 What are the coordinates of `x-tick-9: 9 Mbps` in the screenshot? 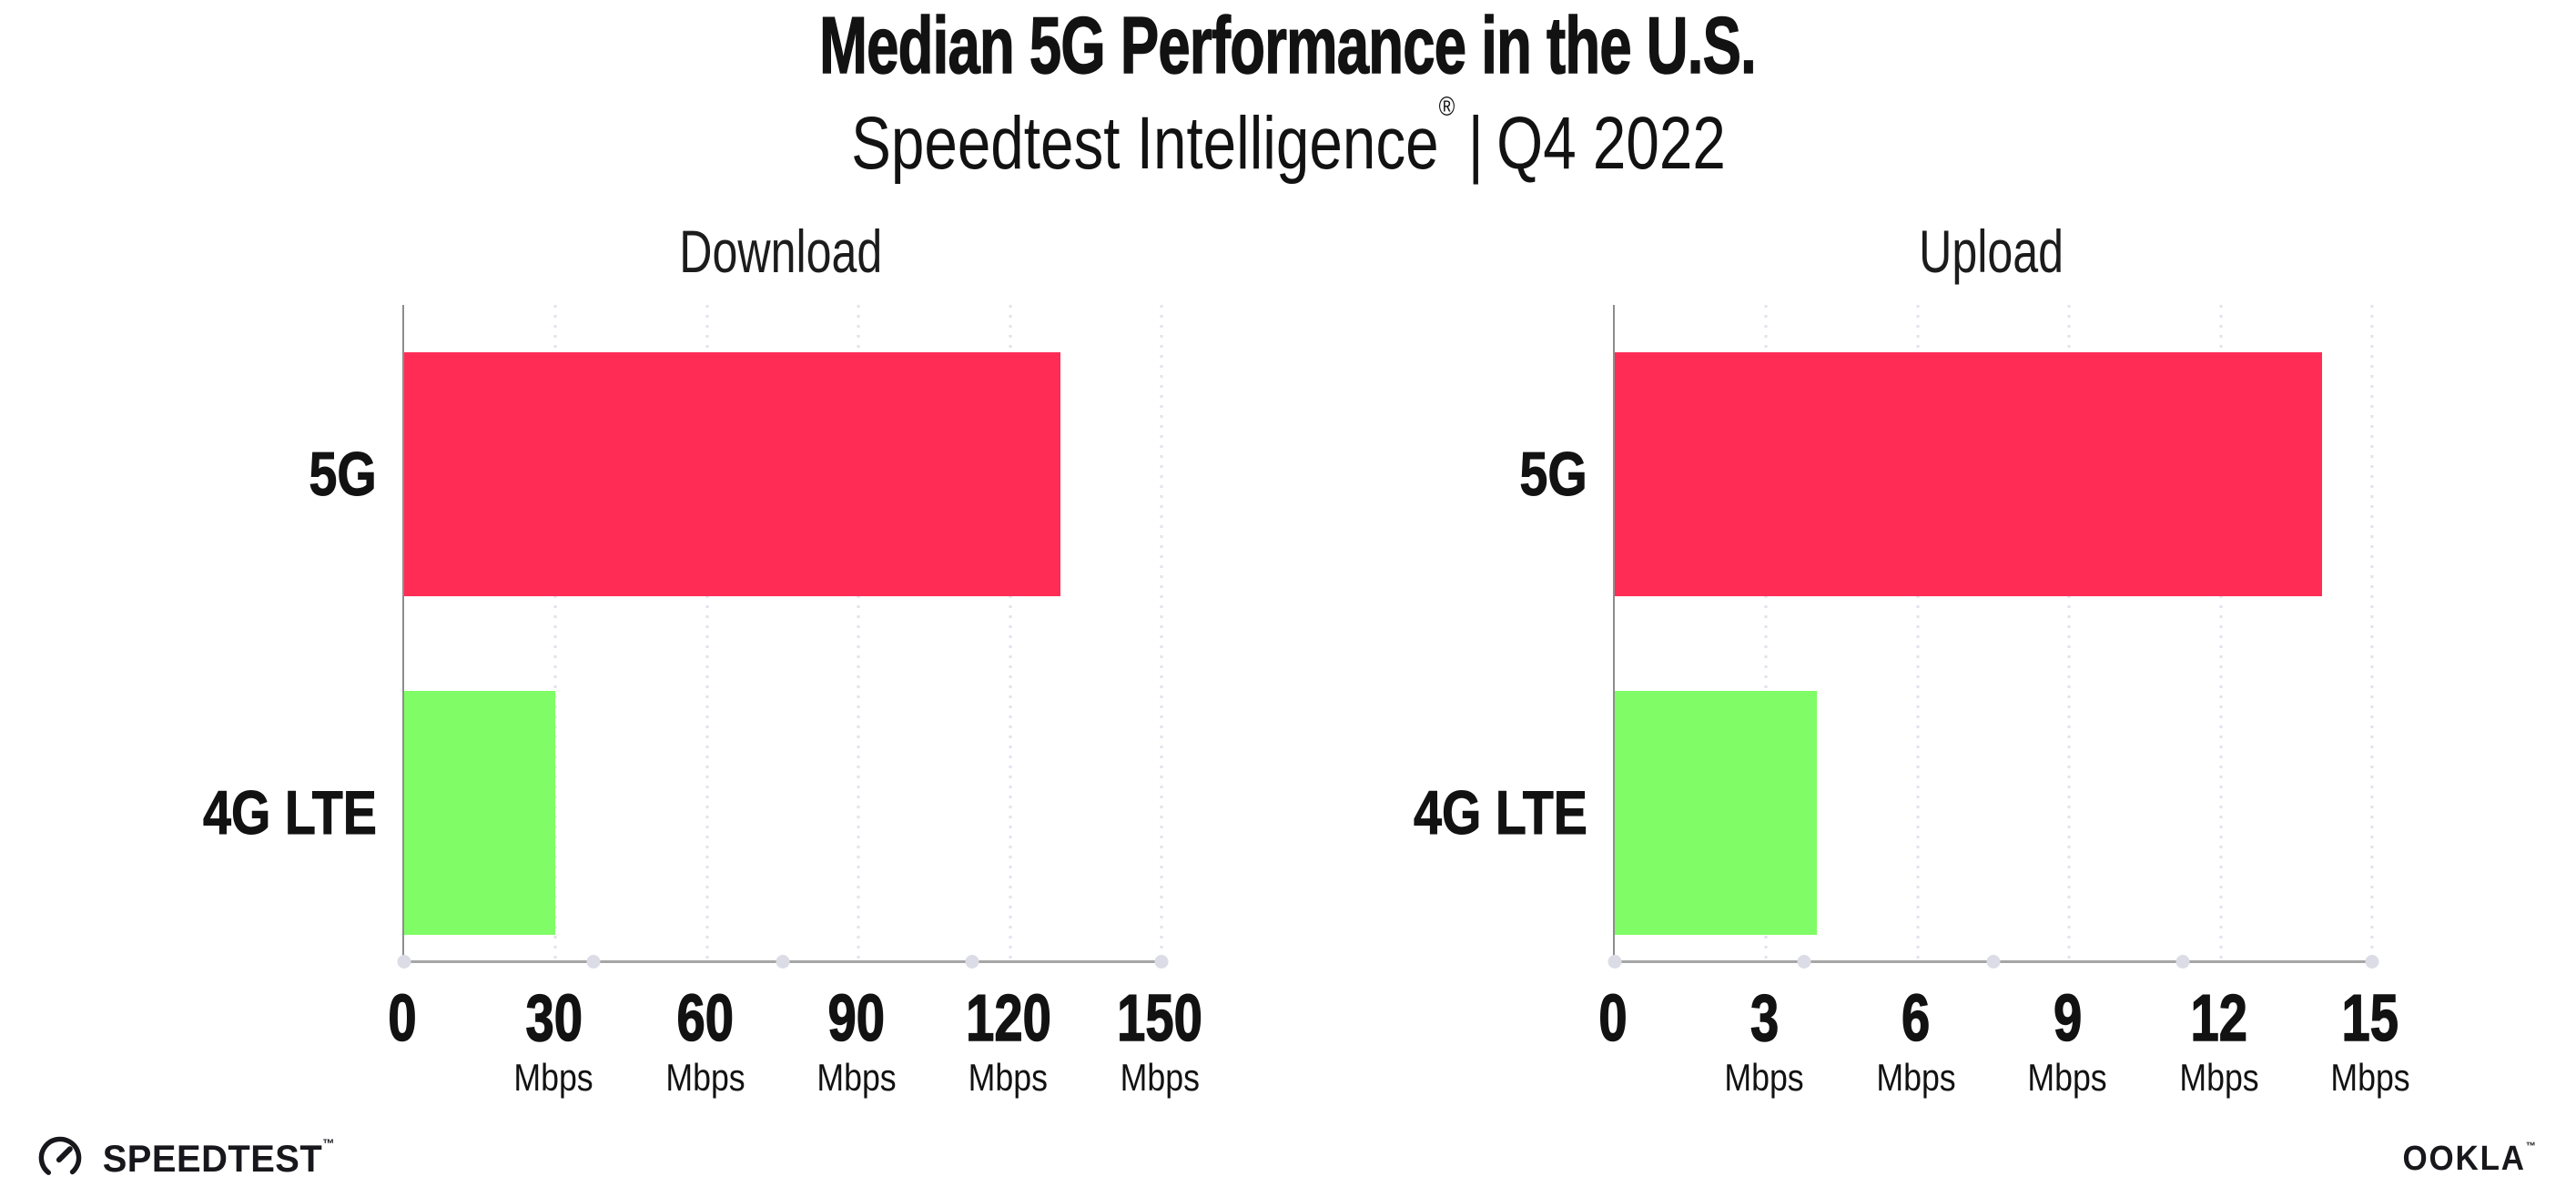 It's located at (2067, 1040).